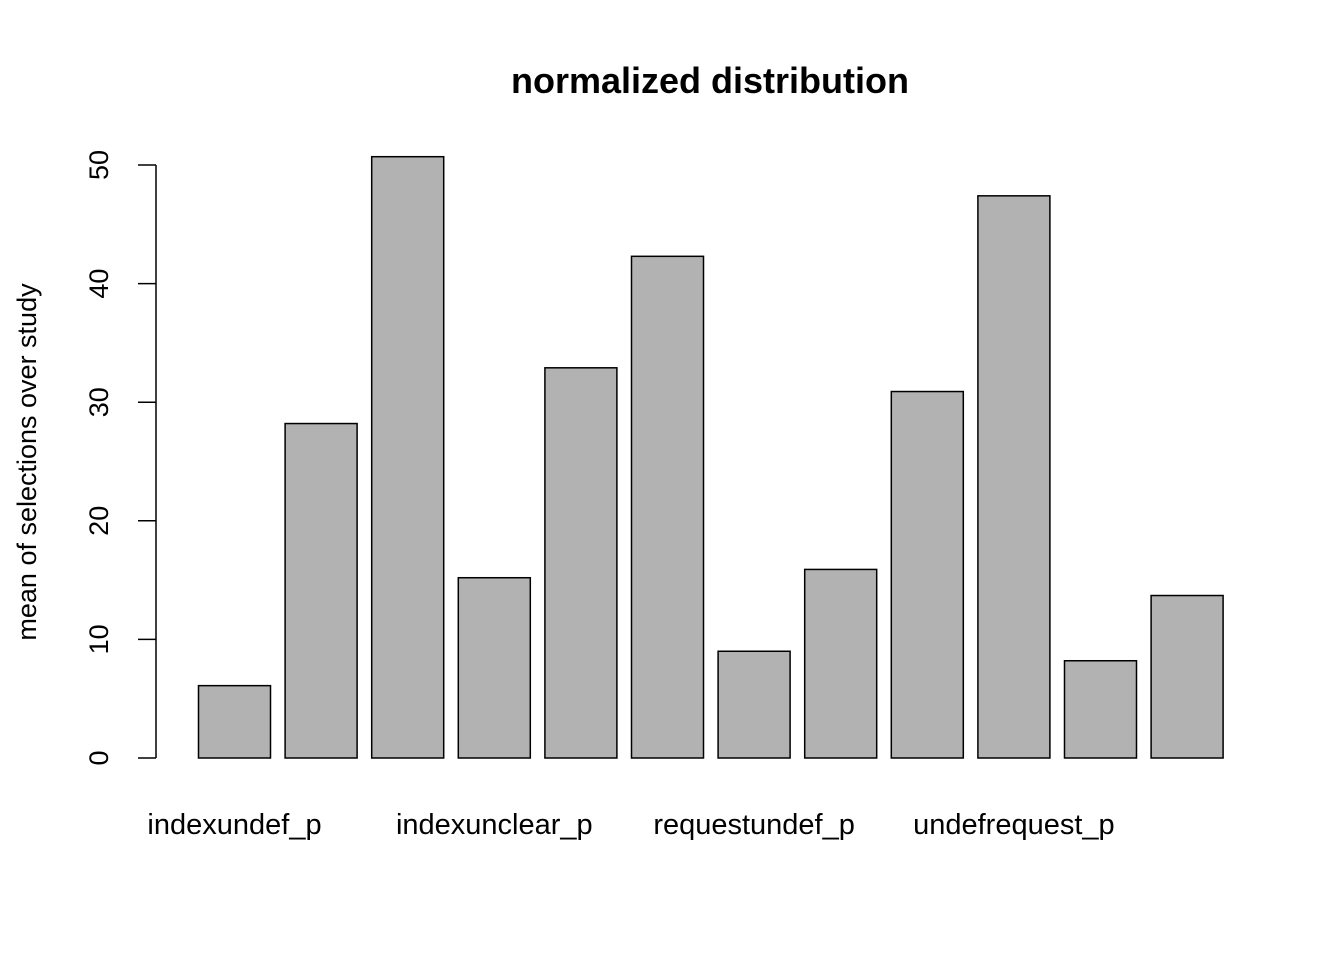 This screenshot has height=965, width=1344. Describe the element at coordinates (120, 458) in the screenshot. I see `y-axis: 0 10 20 30 40 50` at that location.